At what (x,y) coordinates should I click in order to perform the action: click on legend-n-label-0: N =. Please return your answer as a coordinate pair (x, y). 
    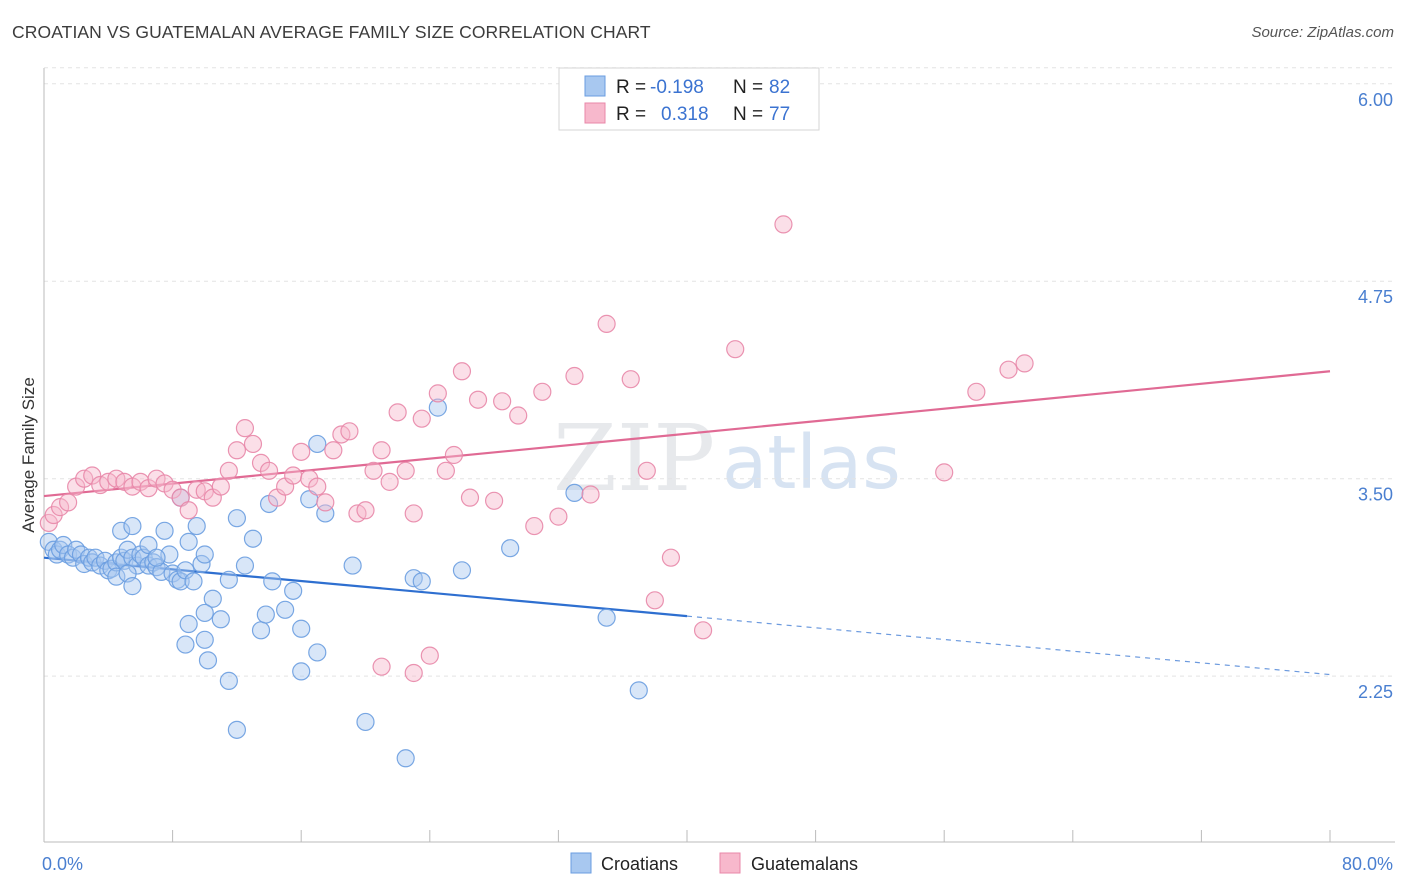
    Looking at the image, I should click on (748, 87).